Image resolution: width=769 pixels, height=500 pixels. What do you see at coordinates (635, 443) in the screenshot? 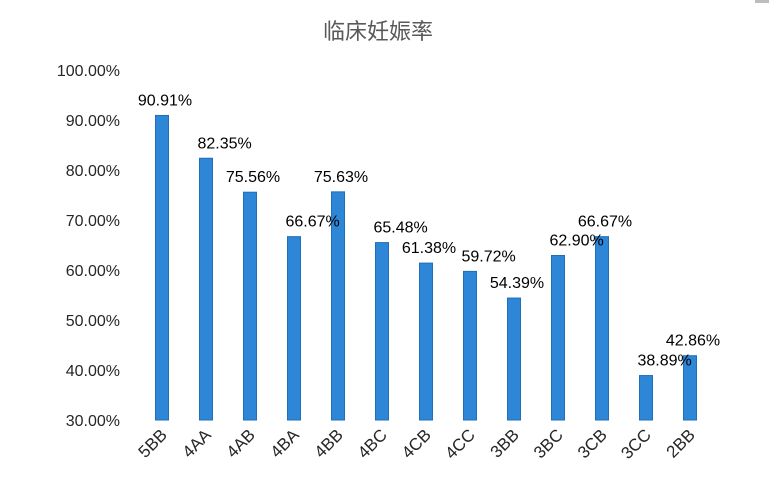
I see `x-tick-label: 3CC` at bounding box center [635, 443].